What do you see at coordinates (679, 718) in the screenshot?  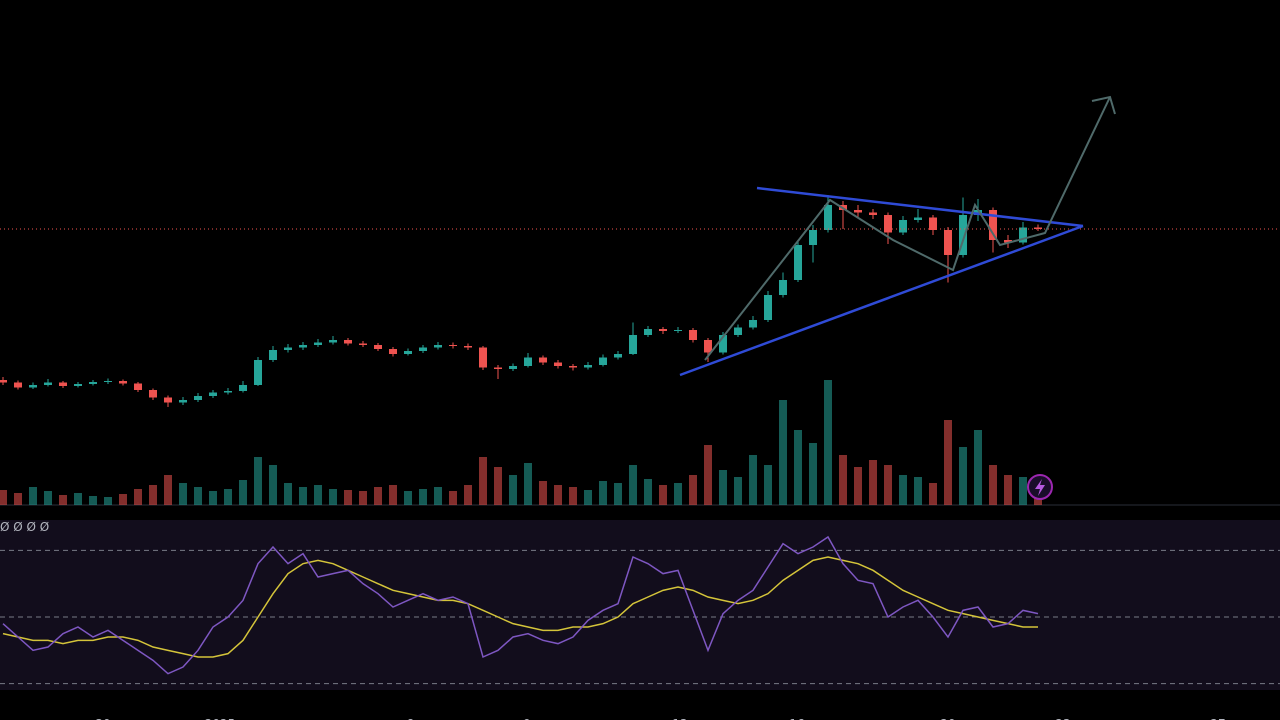 I see `x-tick-label: 13` at bounding box center [679, 718].